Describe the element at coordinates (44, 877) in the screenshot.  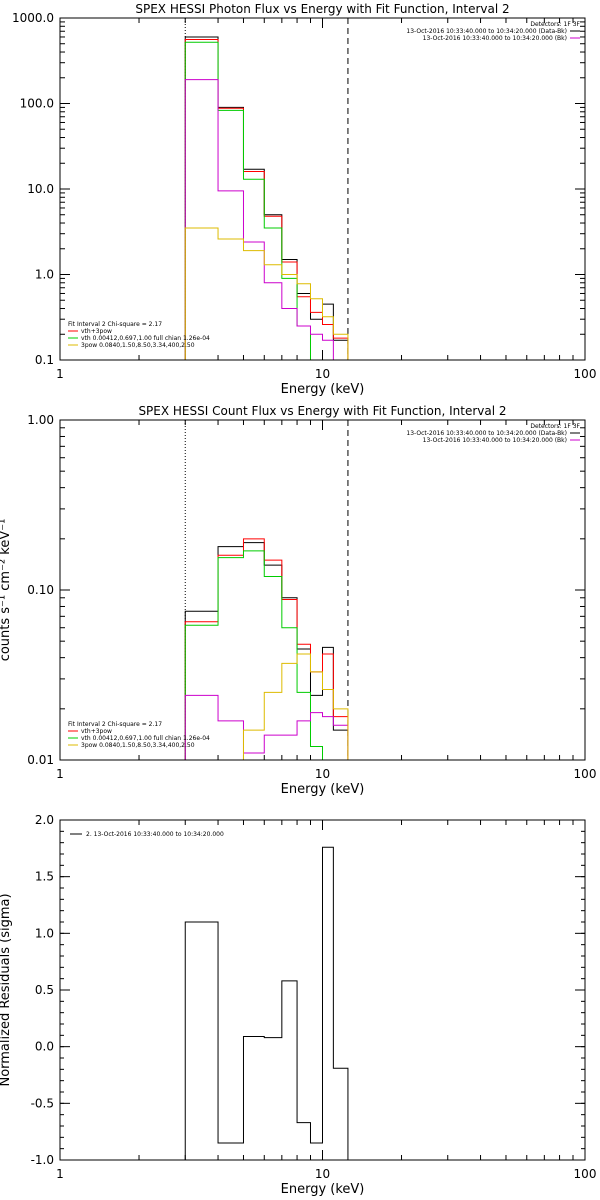
I see `y-tick-label: 1.5` at that location.